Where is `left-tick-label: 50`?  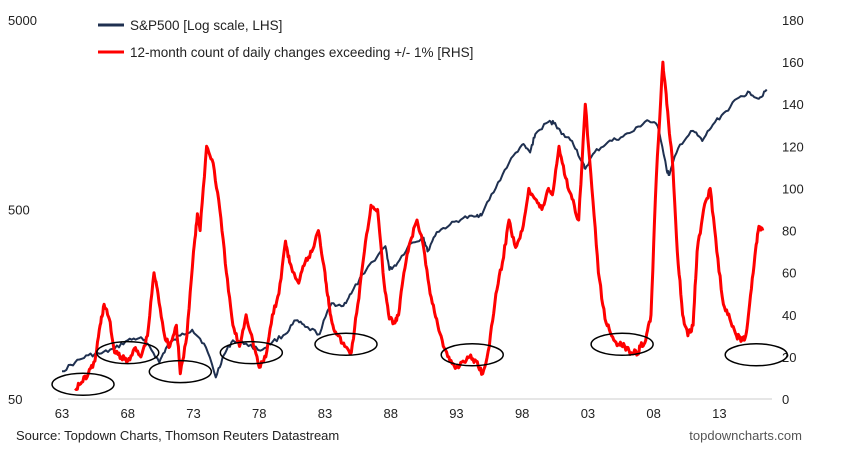 left-tick-label: 50 is located at coordinates (15, 399).